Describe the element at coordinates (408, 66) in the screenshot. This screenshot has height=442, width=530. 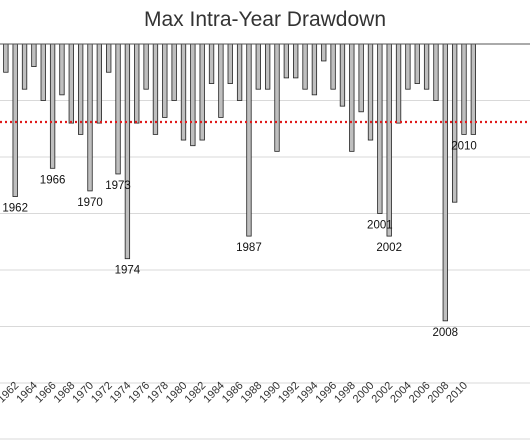
I see `bar-2004` at that location.